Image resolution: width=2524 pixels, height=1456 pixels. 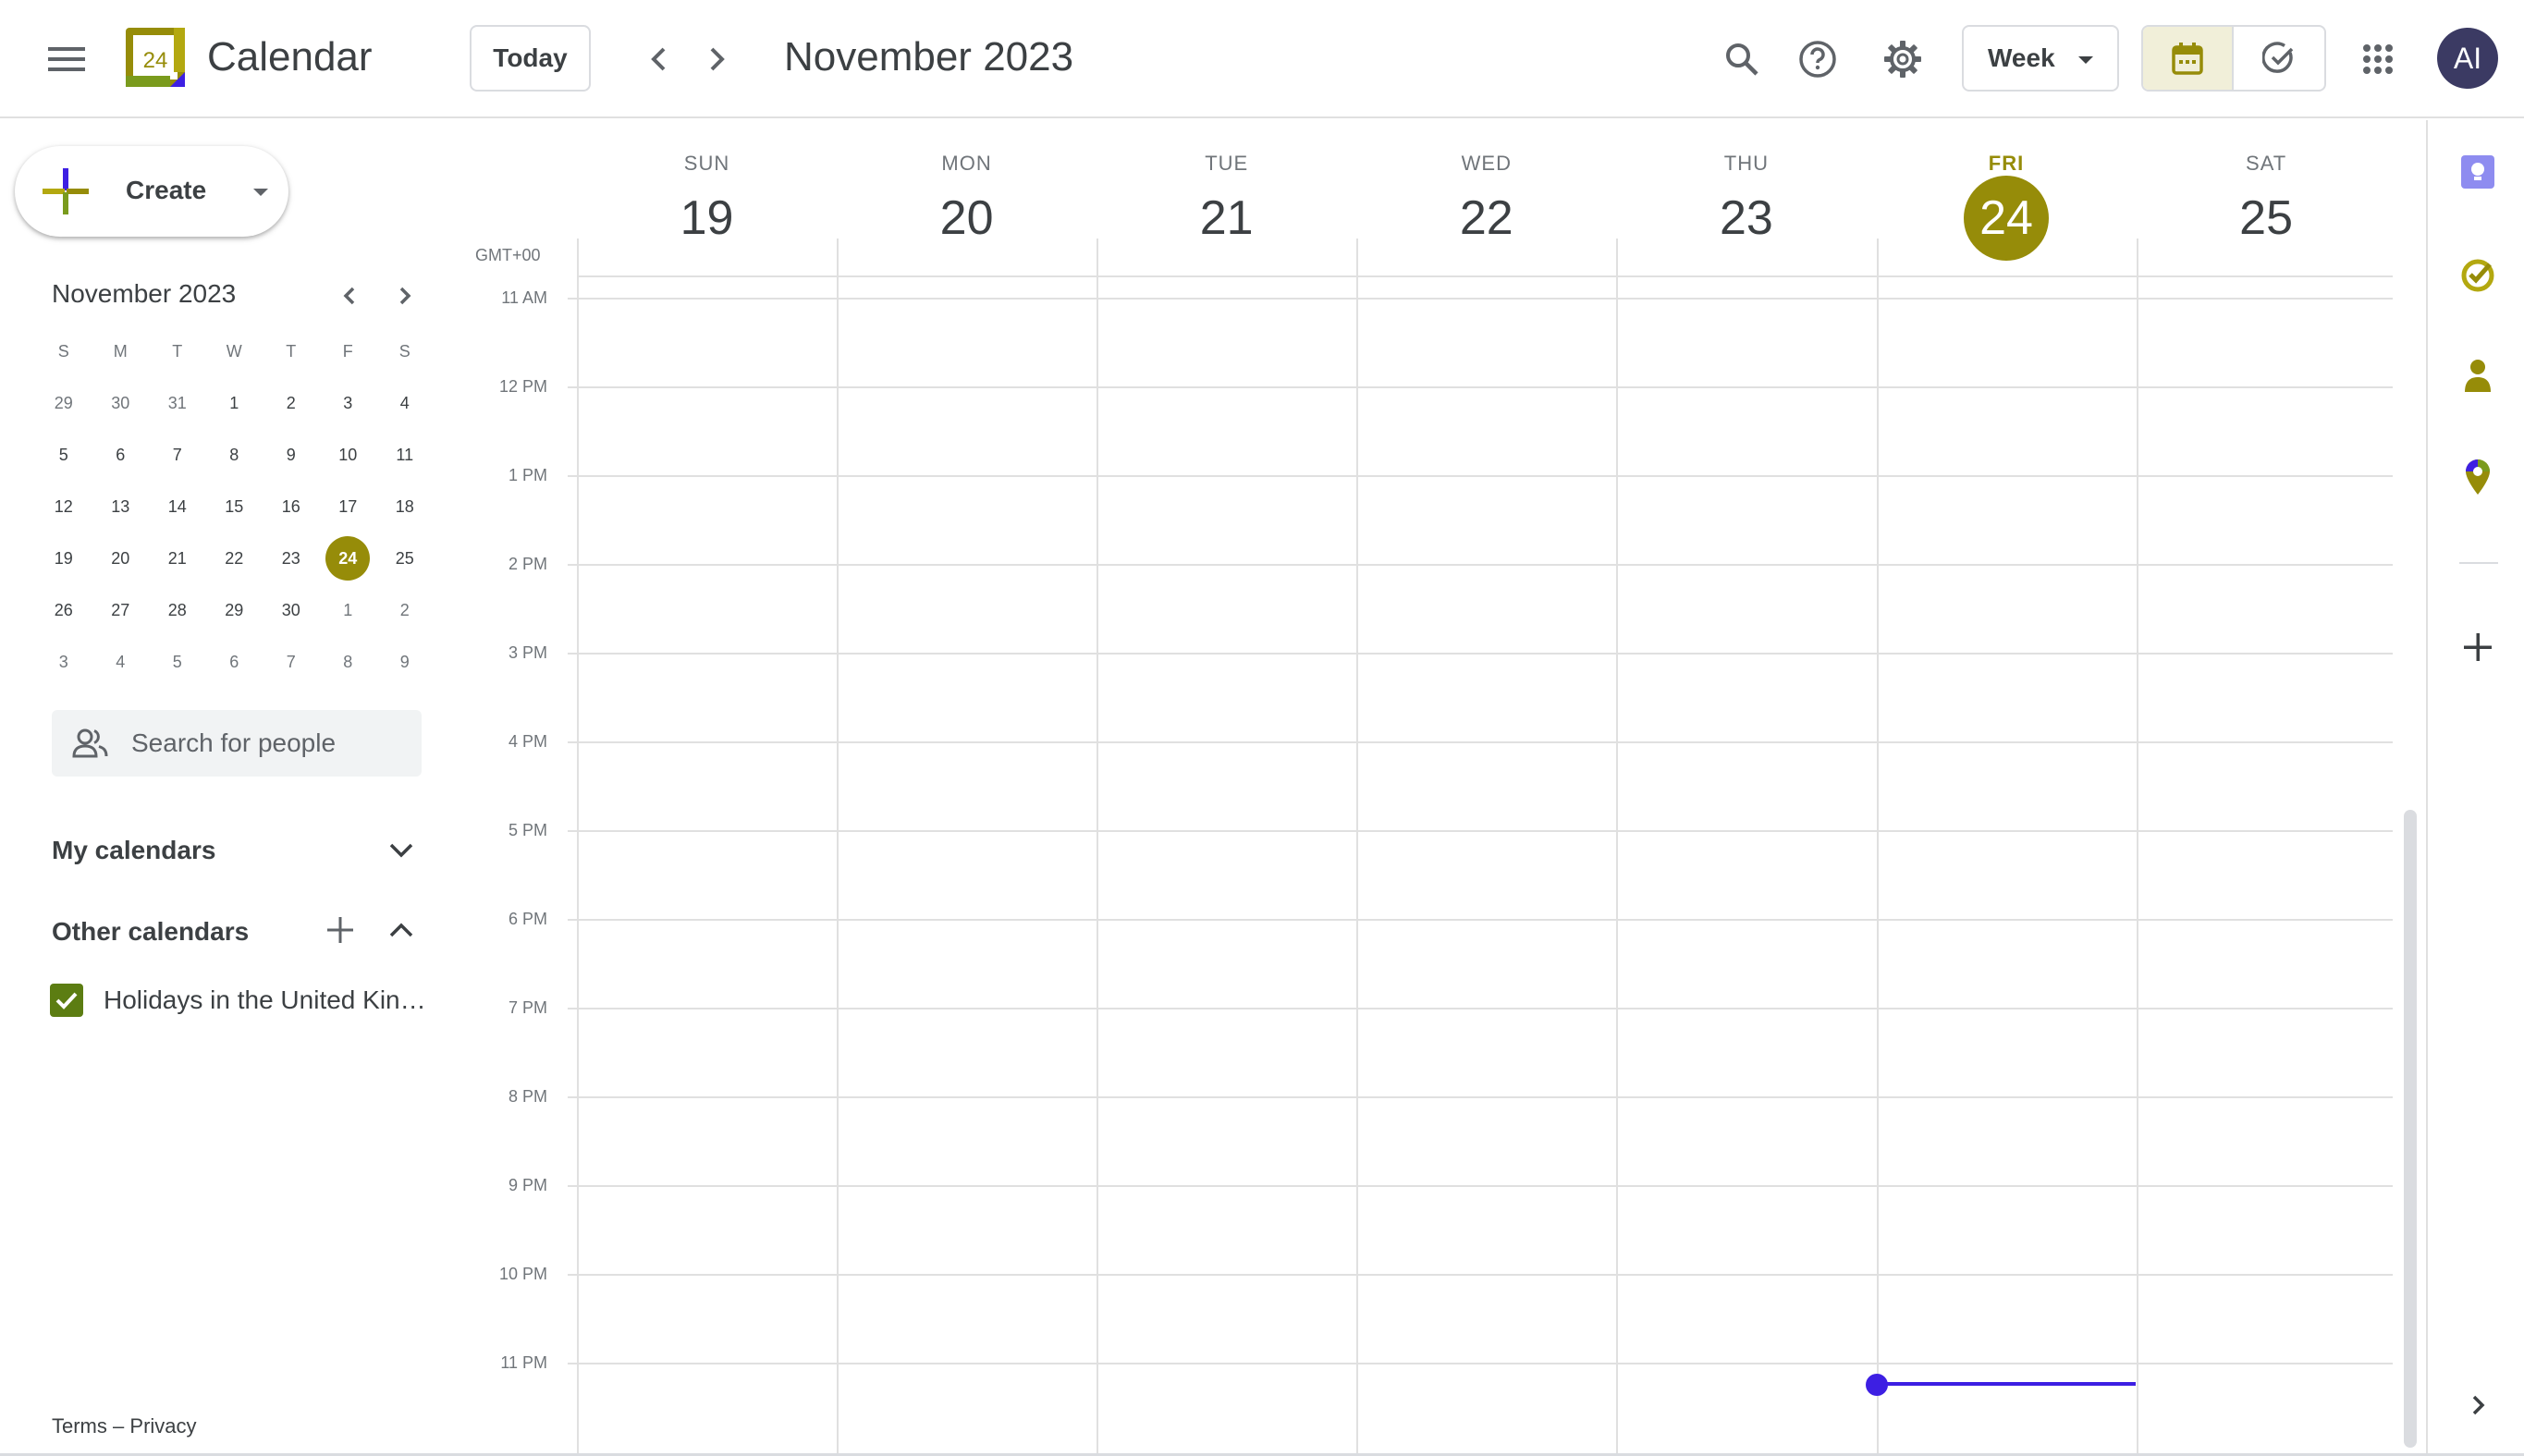 I want to click on privacy-link: Privacy, so click(x=163, y=1426).